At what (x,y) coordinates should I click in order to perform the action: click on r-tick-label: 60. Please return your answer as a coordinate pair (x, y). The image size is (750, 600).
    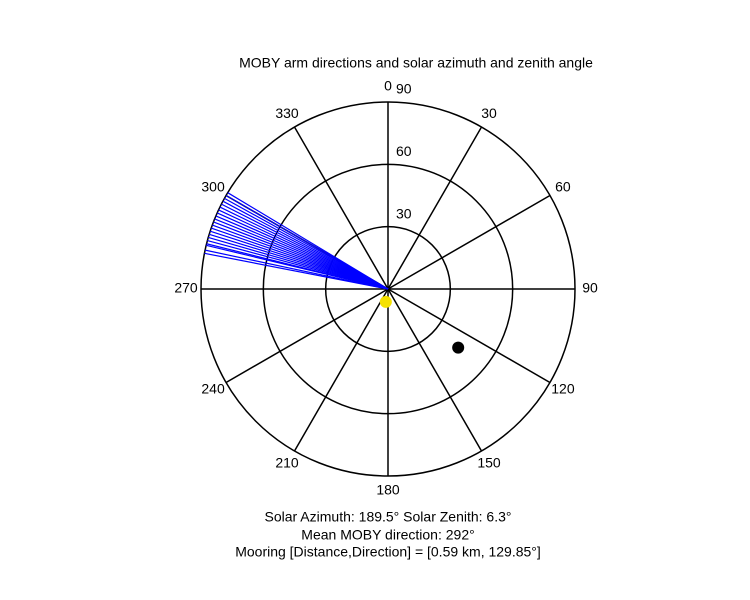
    Looking at the image, I should click on (404, 151).